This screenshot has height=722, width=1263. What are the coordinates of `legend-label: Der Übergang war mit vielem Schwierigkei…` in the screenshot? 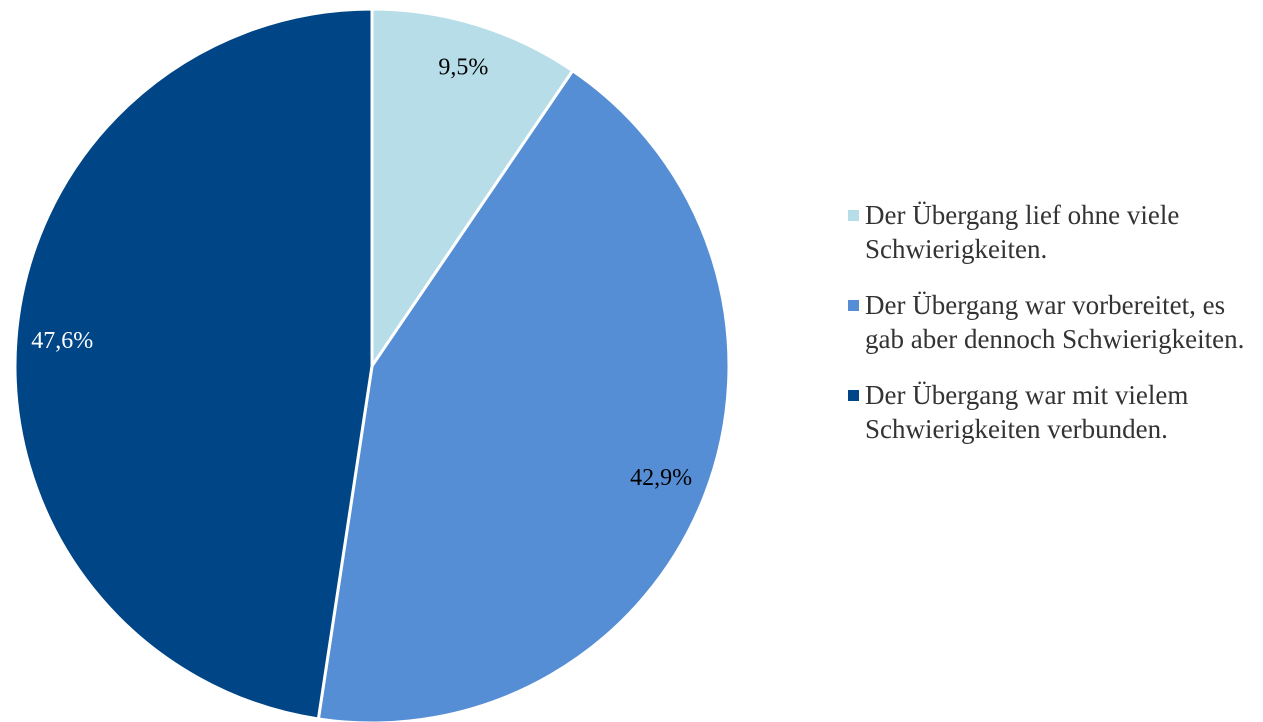 It's located at (1027, 412).